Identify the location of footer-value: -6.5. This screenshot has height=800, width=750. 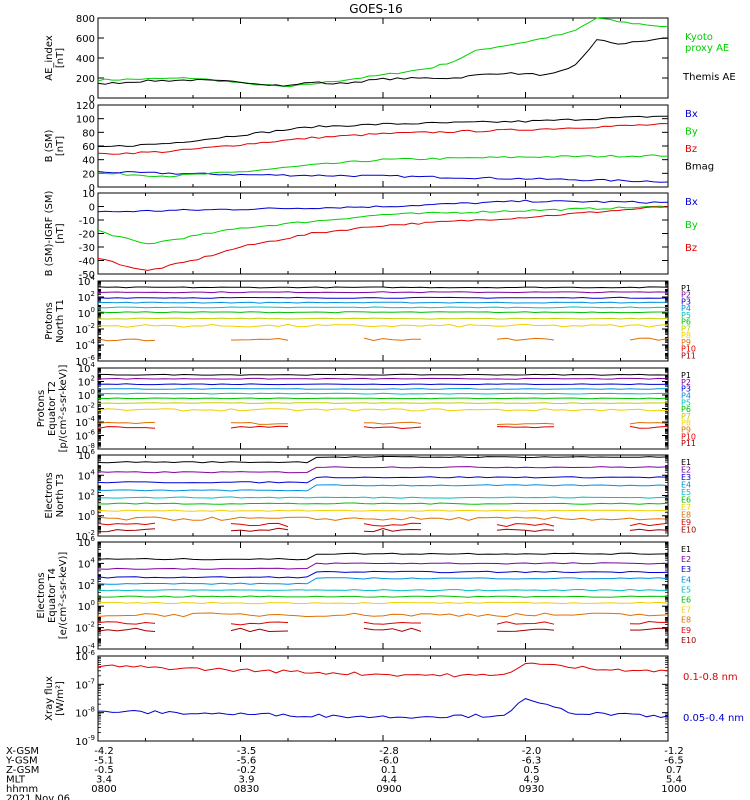
(674, 761).